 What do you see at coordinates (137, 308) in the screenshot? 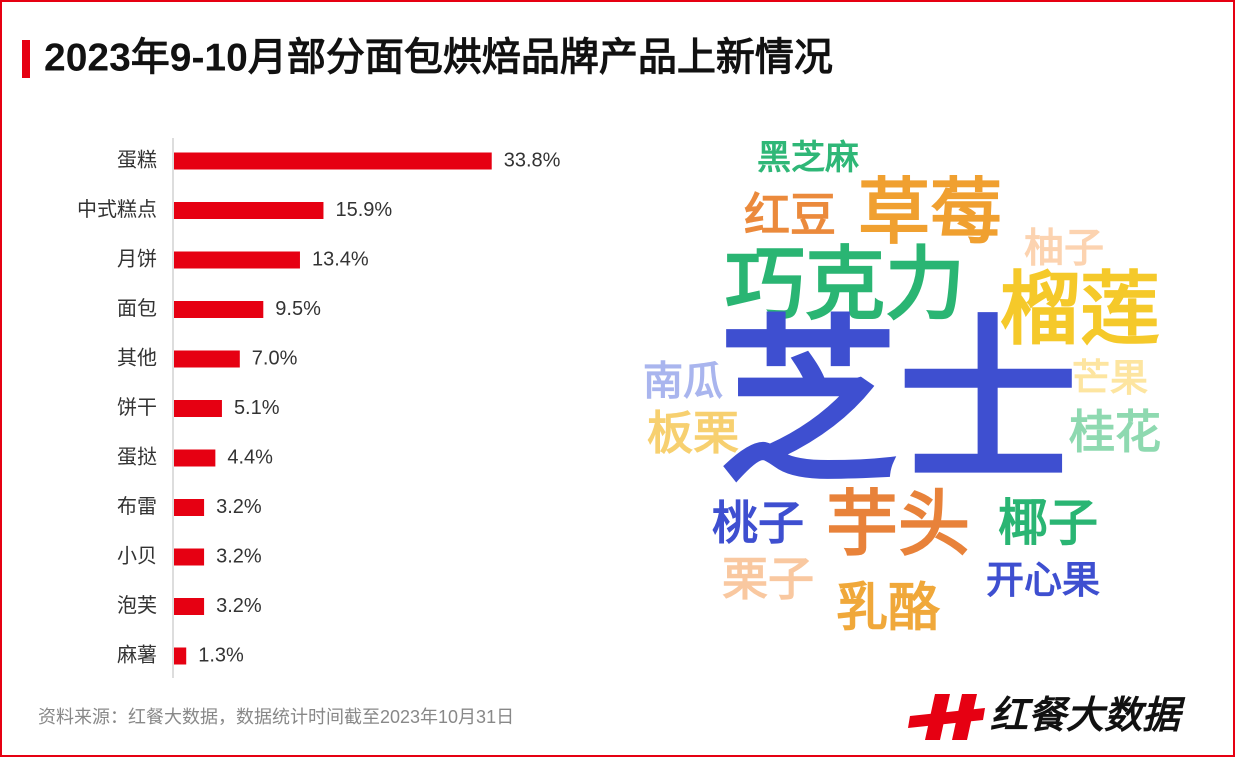
I see `y-tick-label: 面包` at bounding box center [137, 308].